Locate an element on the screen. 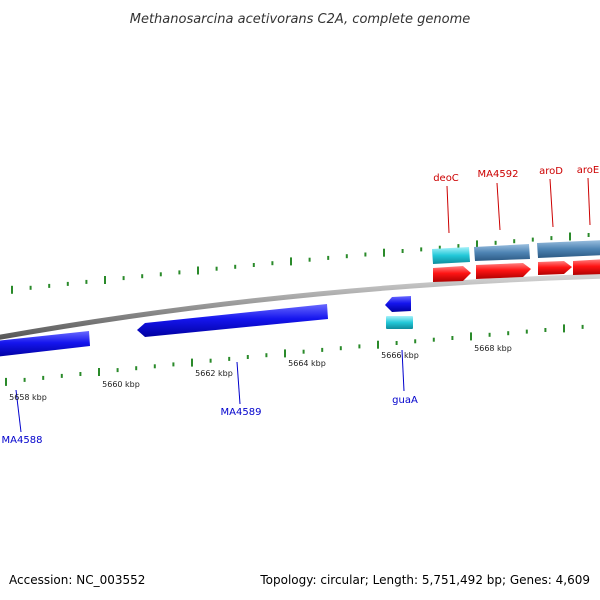  gene-ma4592-steel is located at coordinates (502, 252).